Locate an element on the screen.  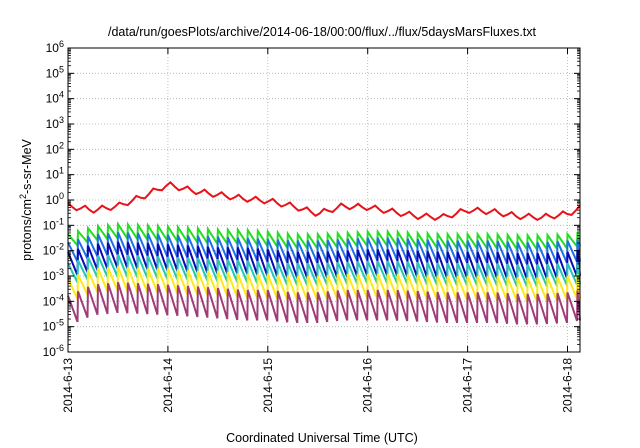
y-tick-label: 10¹ is located at coordinates (55, 174).